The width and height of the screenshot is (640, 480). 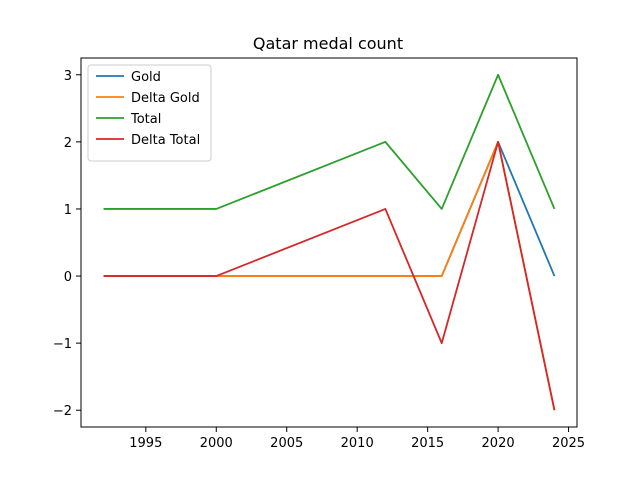 What do you see at coordinates (68, 143) in the screenshot?
I see `y-tick-label: 2` at bounding box center [68, 143].